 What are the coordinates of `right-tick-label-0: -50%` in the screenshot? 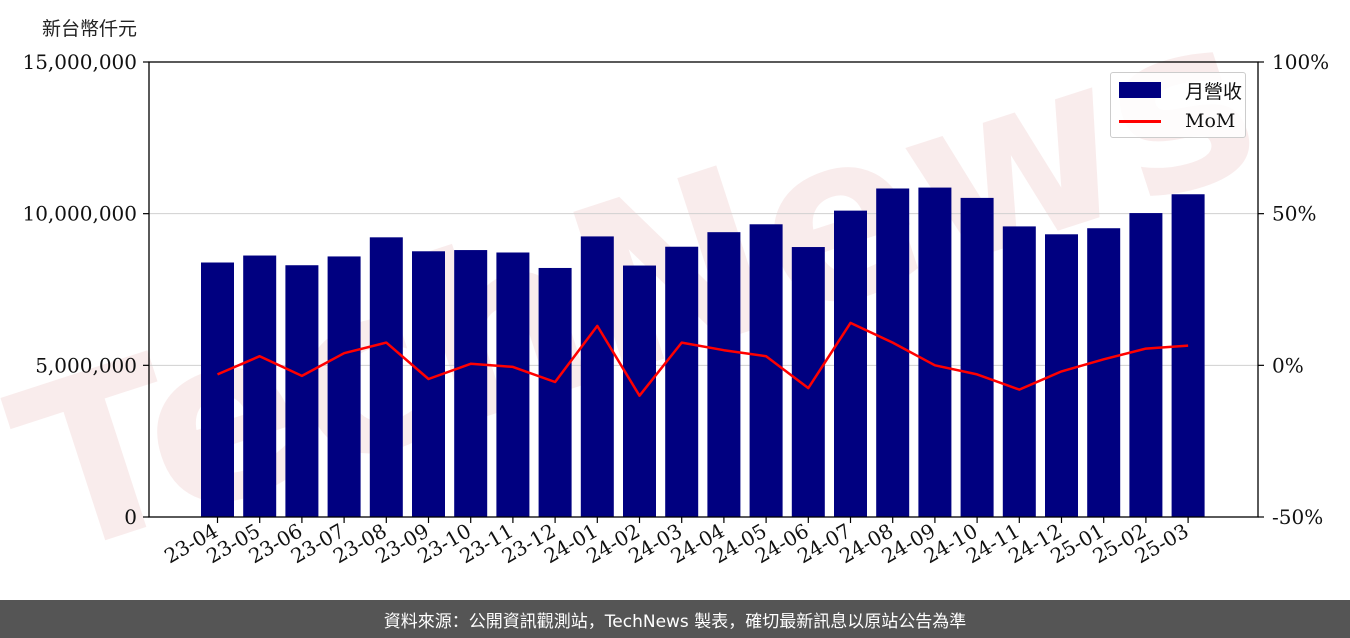 It's located at (1297, 517).